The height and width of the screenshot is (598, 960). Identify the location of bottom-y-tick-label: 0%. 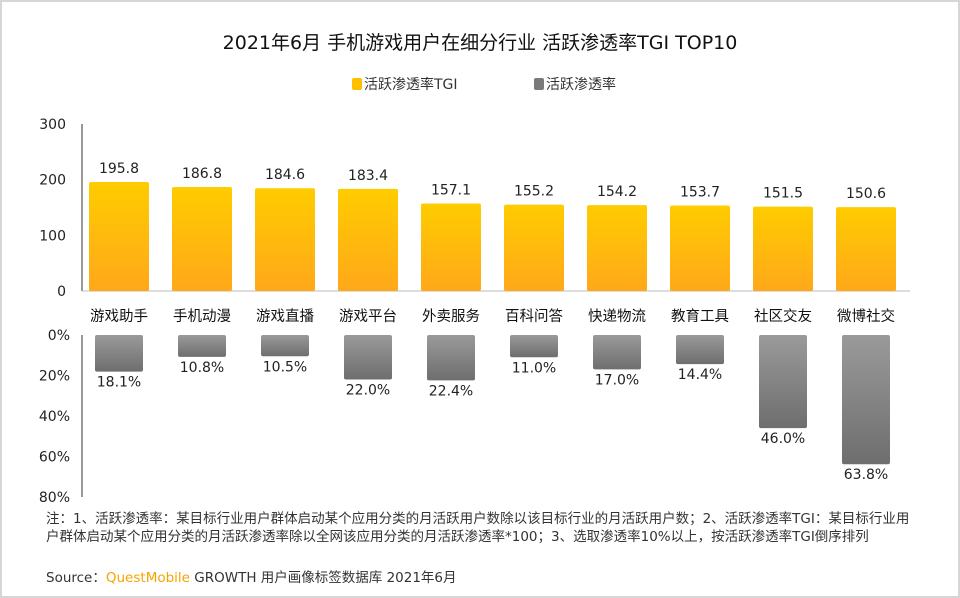
(59, 336).